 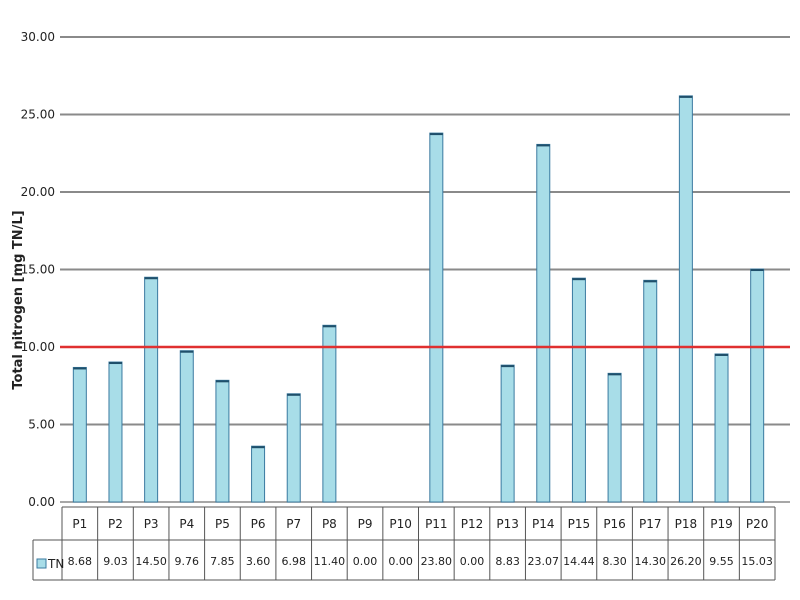 What do you see at coordinates (151, 389) in the screenshot?
I see `bar-p3` at bounding box center [151, 389].